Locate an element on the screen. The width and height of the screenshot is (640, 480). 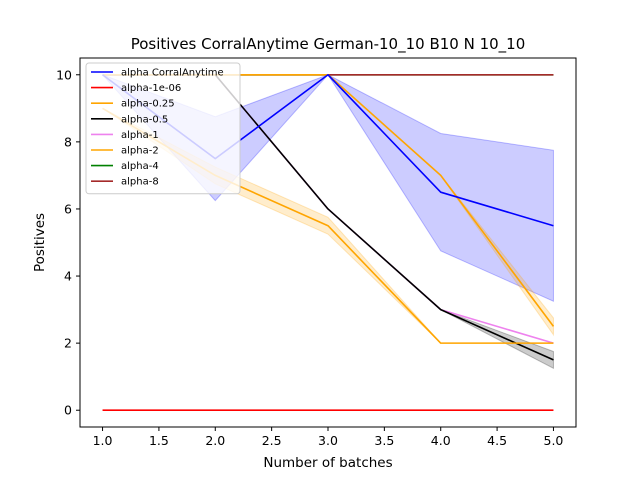
legend-label: alpha-1 is located at coordinates (140, 135).